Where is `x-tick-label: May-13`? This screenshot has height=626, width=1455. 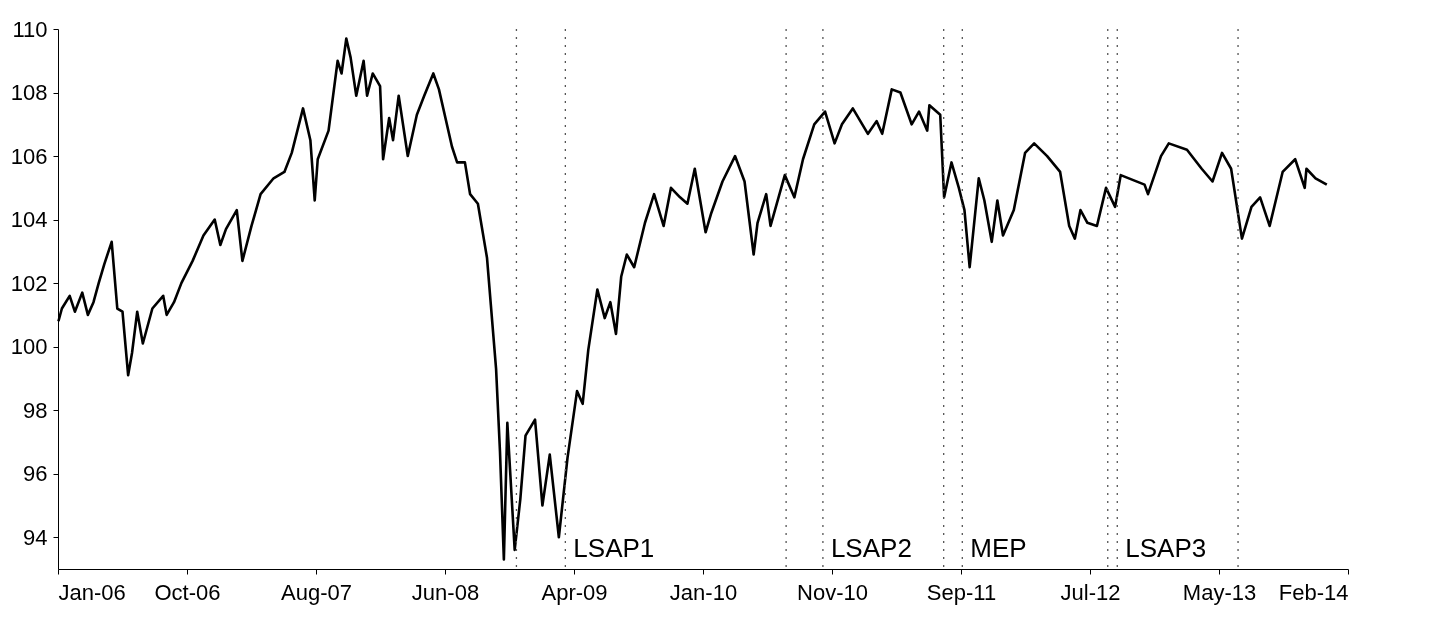
x-tick-label: May-13 is located at coordinates (1219, 592).